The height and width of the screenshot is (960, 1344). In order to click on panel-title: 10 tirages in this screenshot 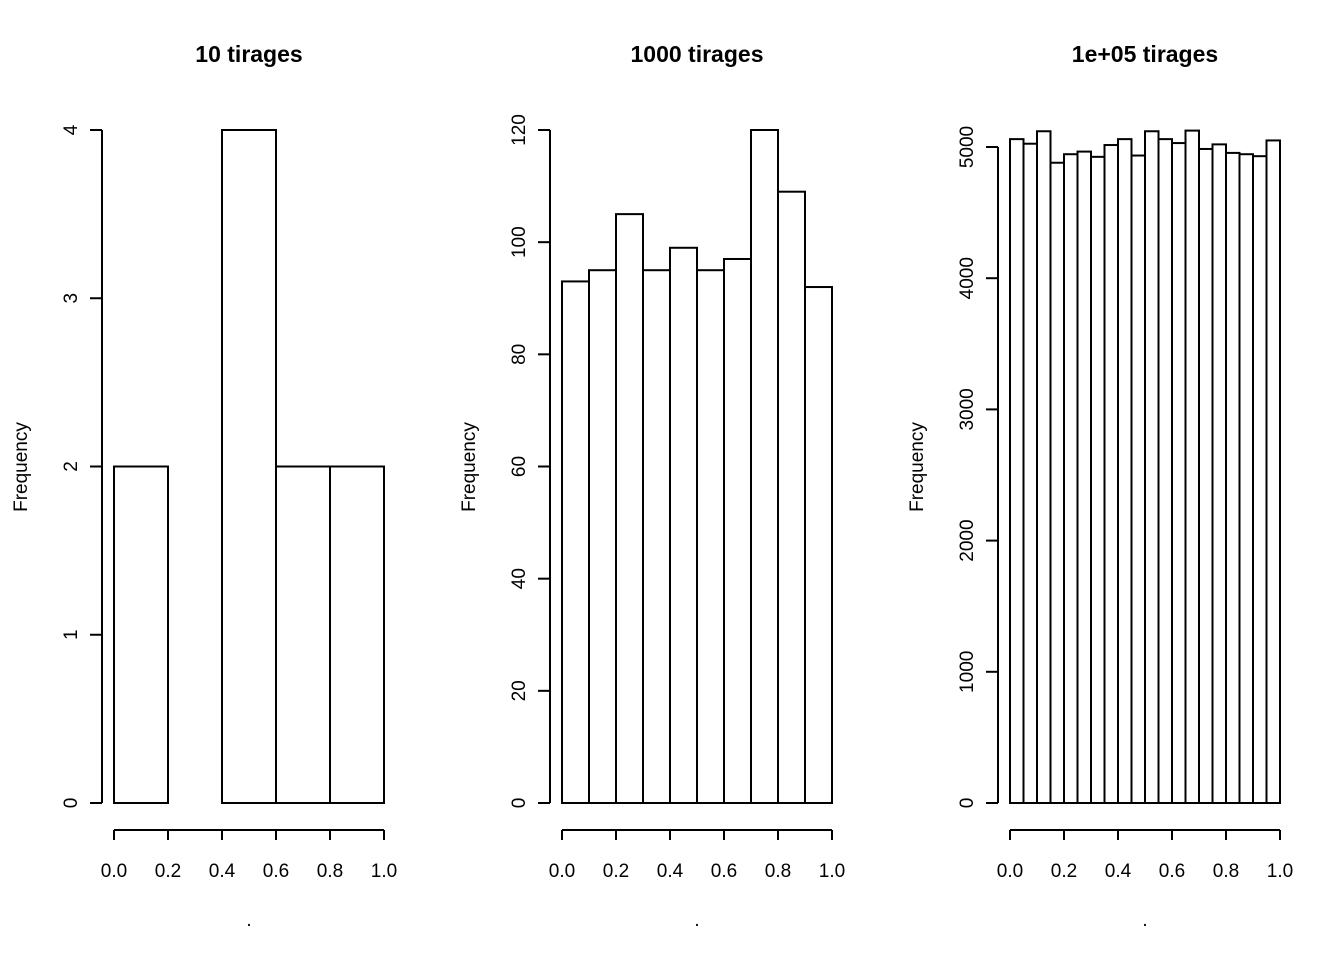, I will do `click(248, 54)`.